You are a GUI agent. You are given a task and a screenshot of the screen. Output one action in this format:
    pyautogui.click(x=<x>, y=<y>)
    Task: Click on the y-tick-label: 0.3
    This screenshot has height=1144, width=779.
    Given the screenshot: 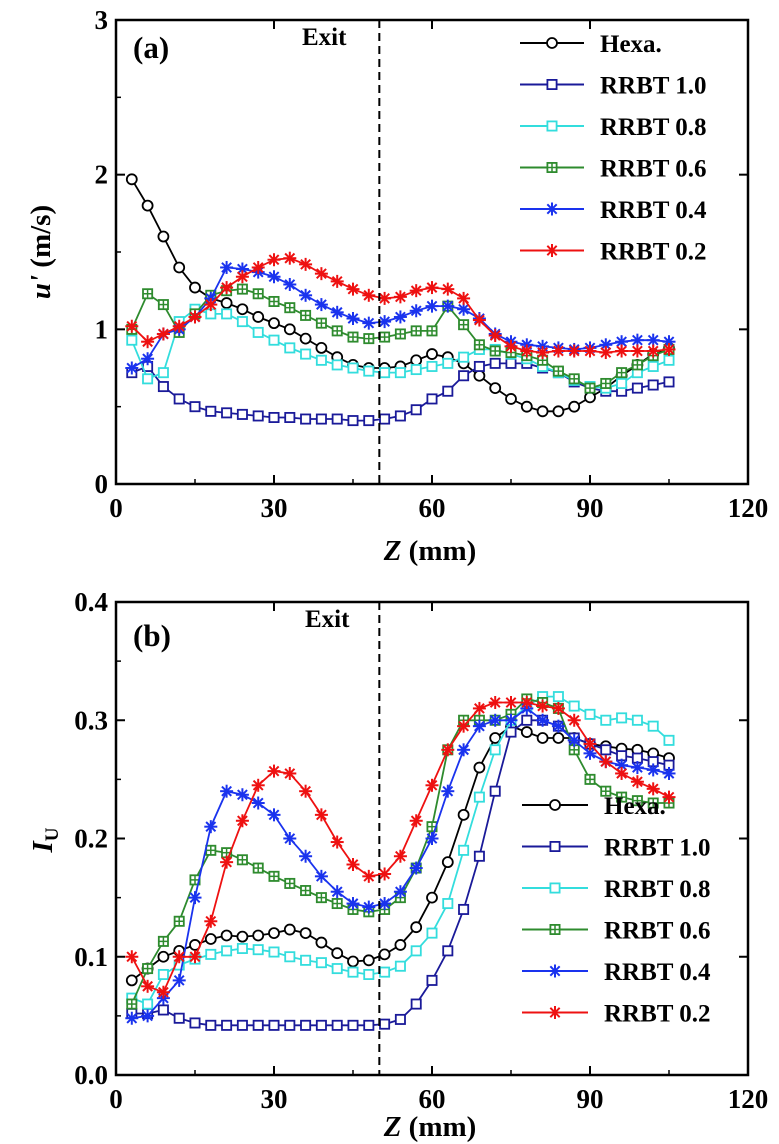 What is the action you would take?
    pyautogui.click(x=91, y=720)
    